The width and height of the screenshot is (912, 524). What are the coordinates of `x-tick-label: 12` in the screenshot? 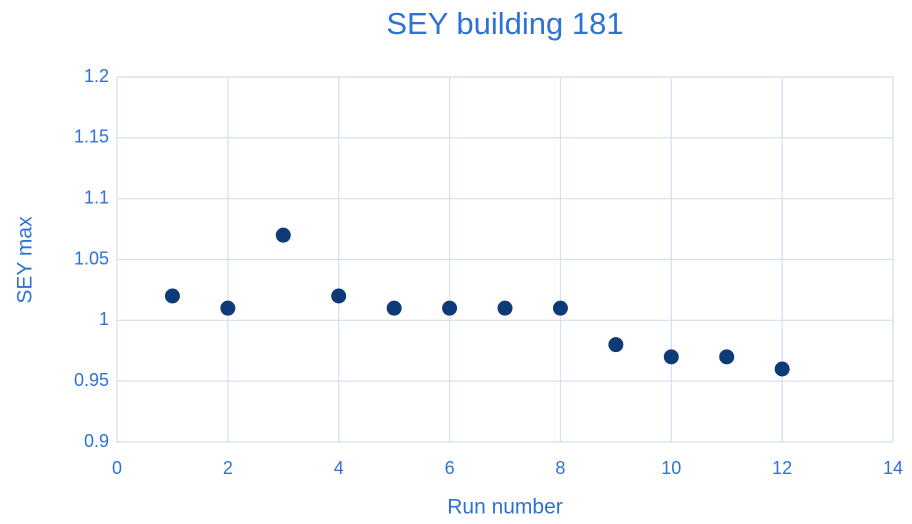 It's located at (782, 468).